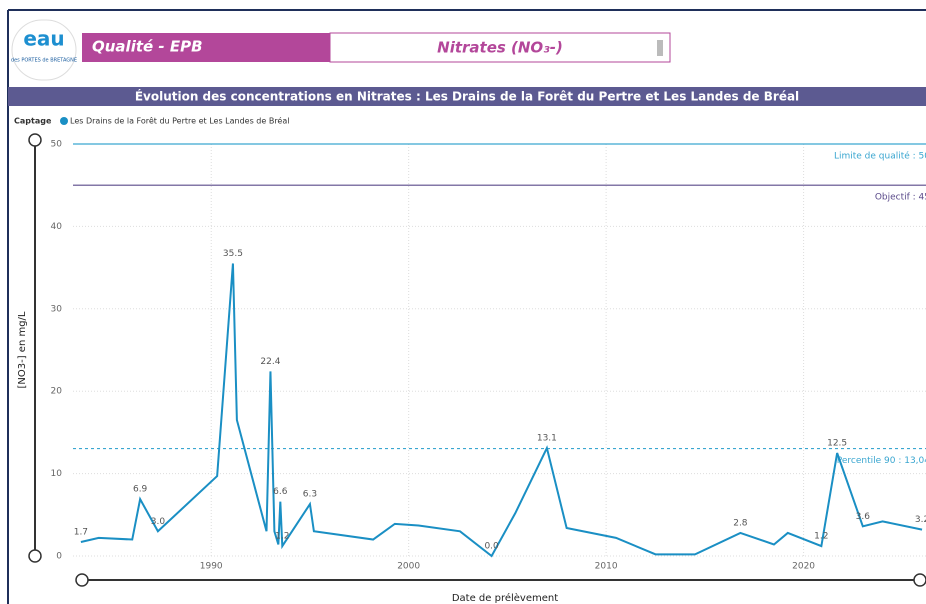 The width and height of the screenshot is (926, 604). What do you see at coordinates (803, 567) in the screenshot?
I see `x-tick-label: 2020` at bounding box center [803, 567].